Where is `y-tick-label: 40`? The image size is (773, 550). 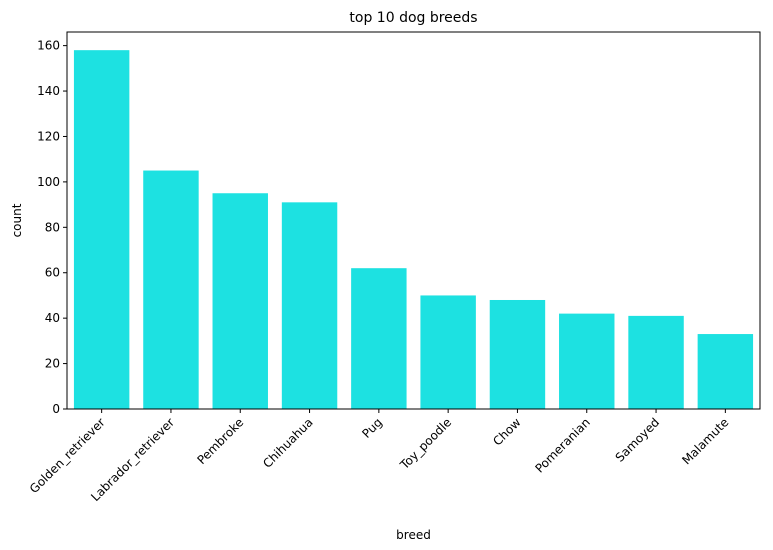 y-tick-label: 40 is located at coordinates (52, 318).